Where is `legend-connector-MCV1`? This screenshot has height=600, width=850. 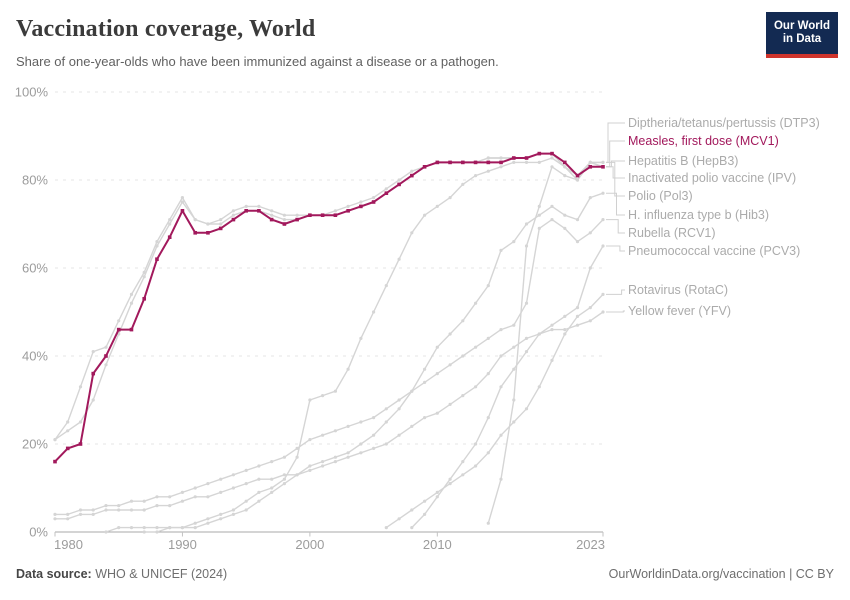
legend-connector-MCV1 is located at coordinates (615, 154).